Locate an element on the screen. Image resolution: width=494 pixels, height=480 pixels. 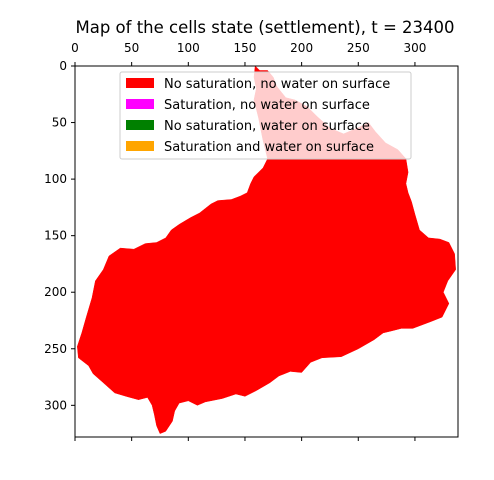
x-tick-label: 50 is located at coordinates (131, 48).